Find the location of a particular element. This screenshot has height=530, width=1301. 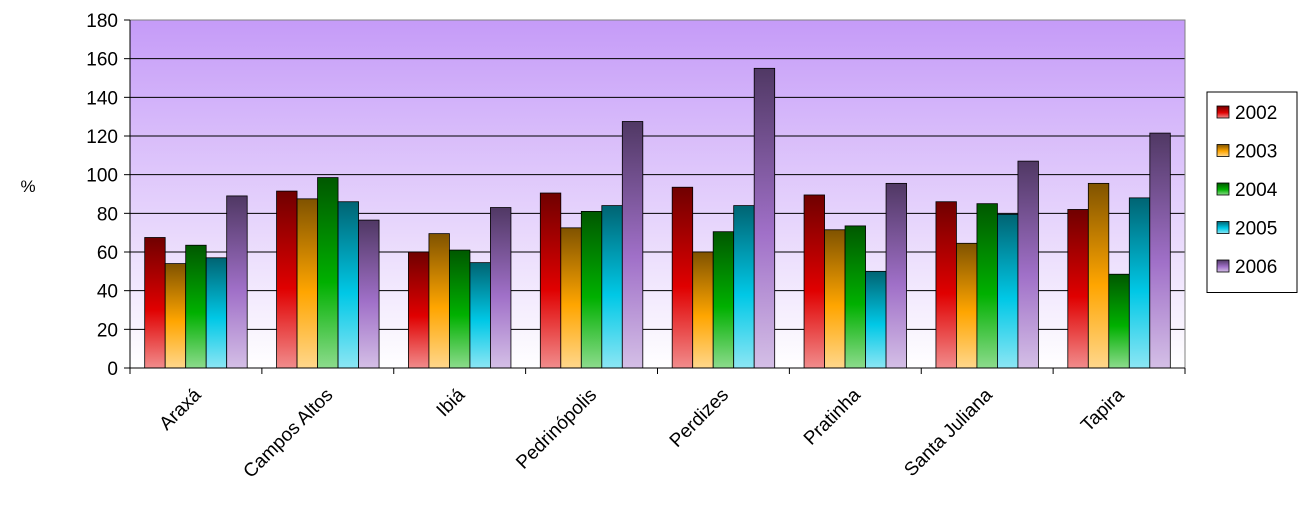

legend-label: 2002 is located at coordinates (1256, 113).